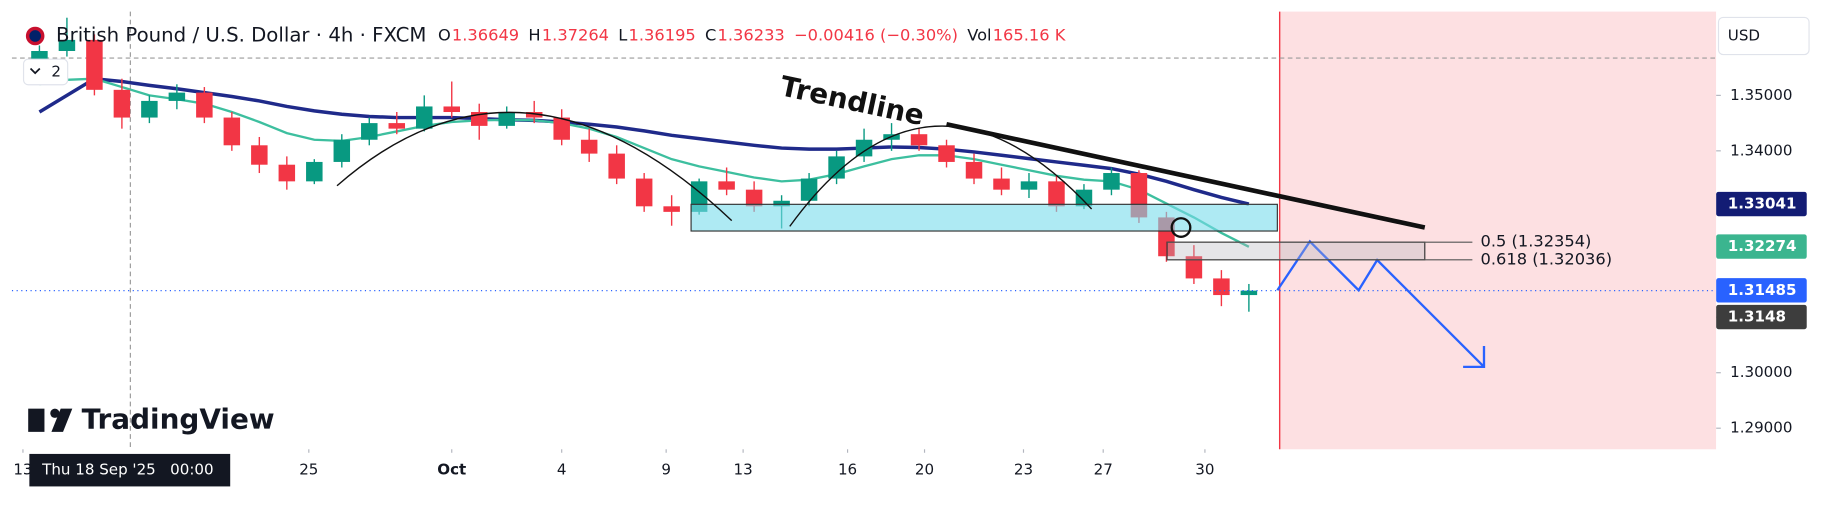 The image size is (1821, 505). Describe the element at coordinates (1185, 175) in the screenshot. I see `trendline` at that location.